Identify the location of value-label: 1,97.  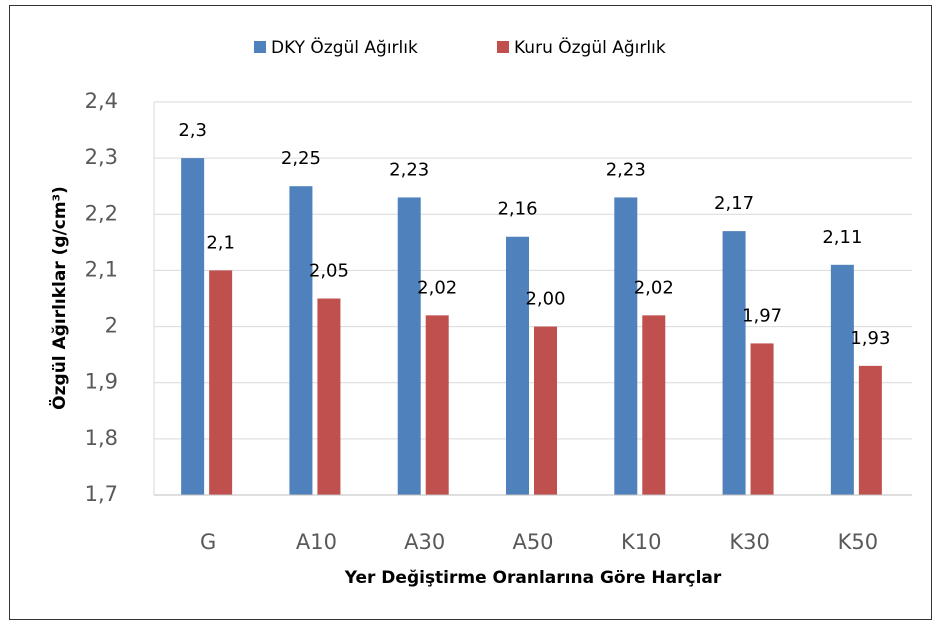
(762, 315).